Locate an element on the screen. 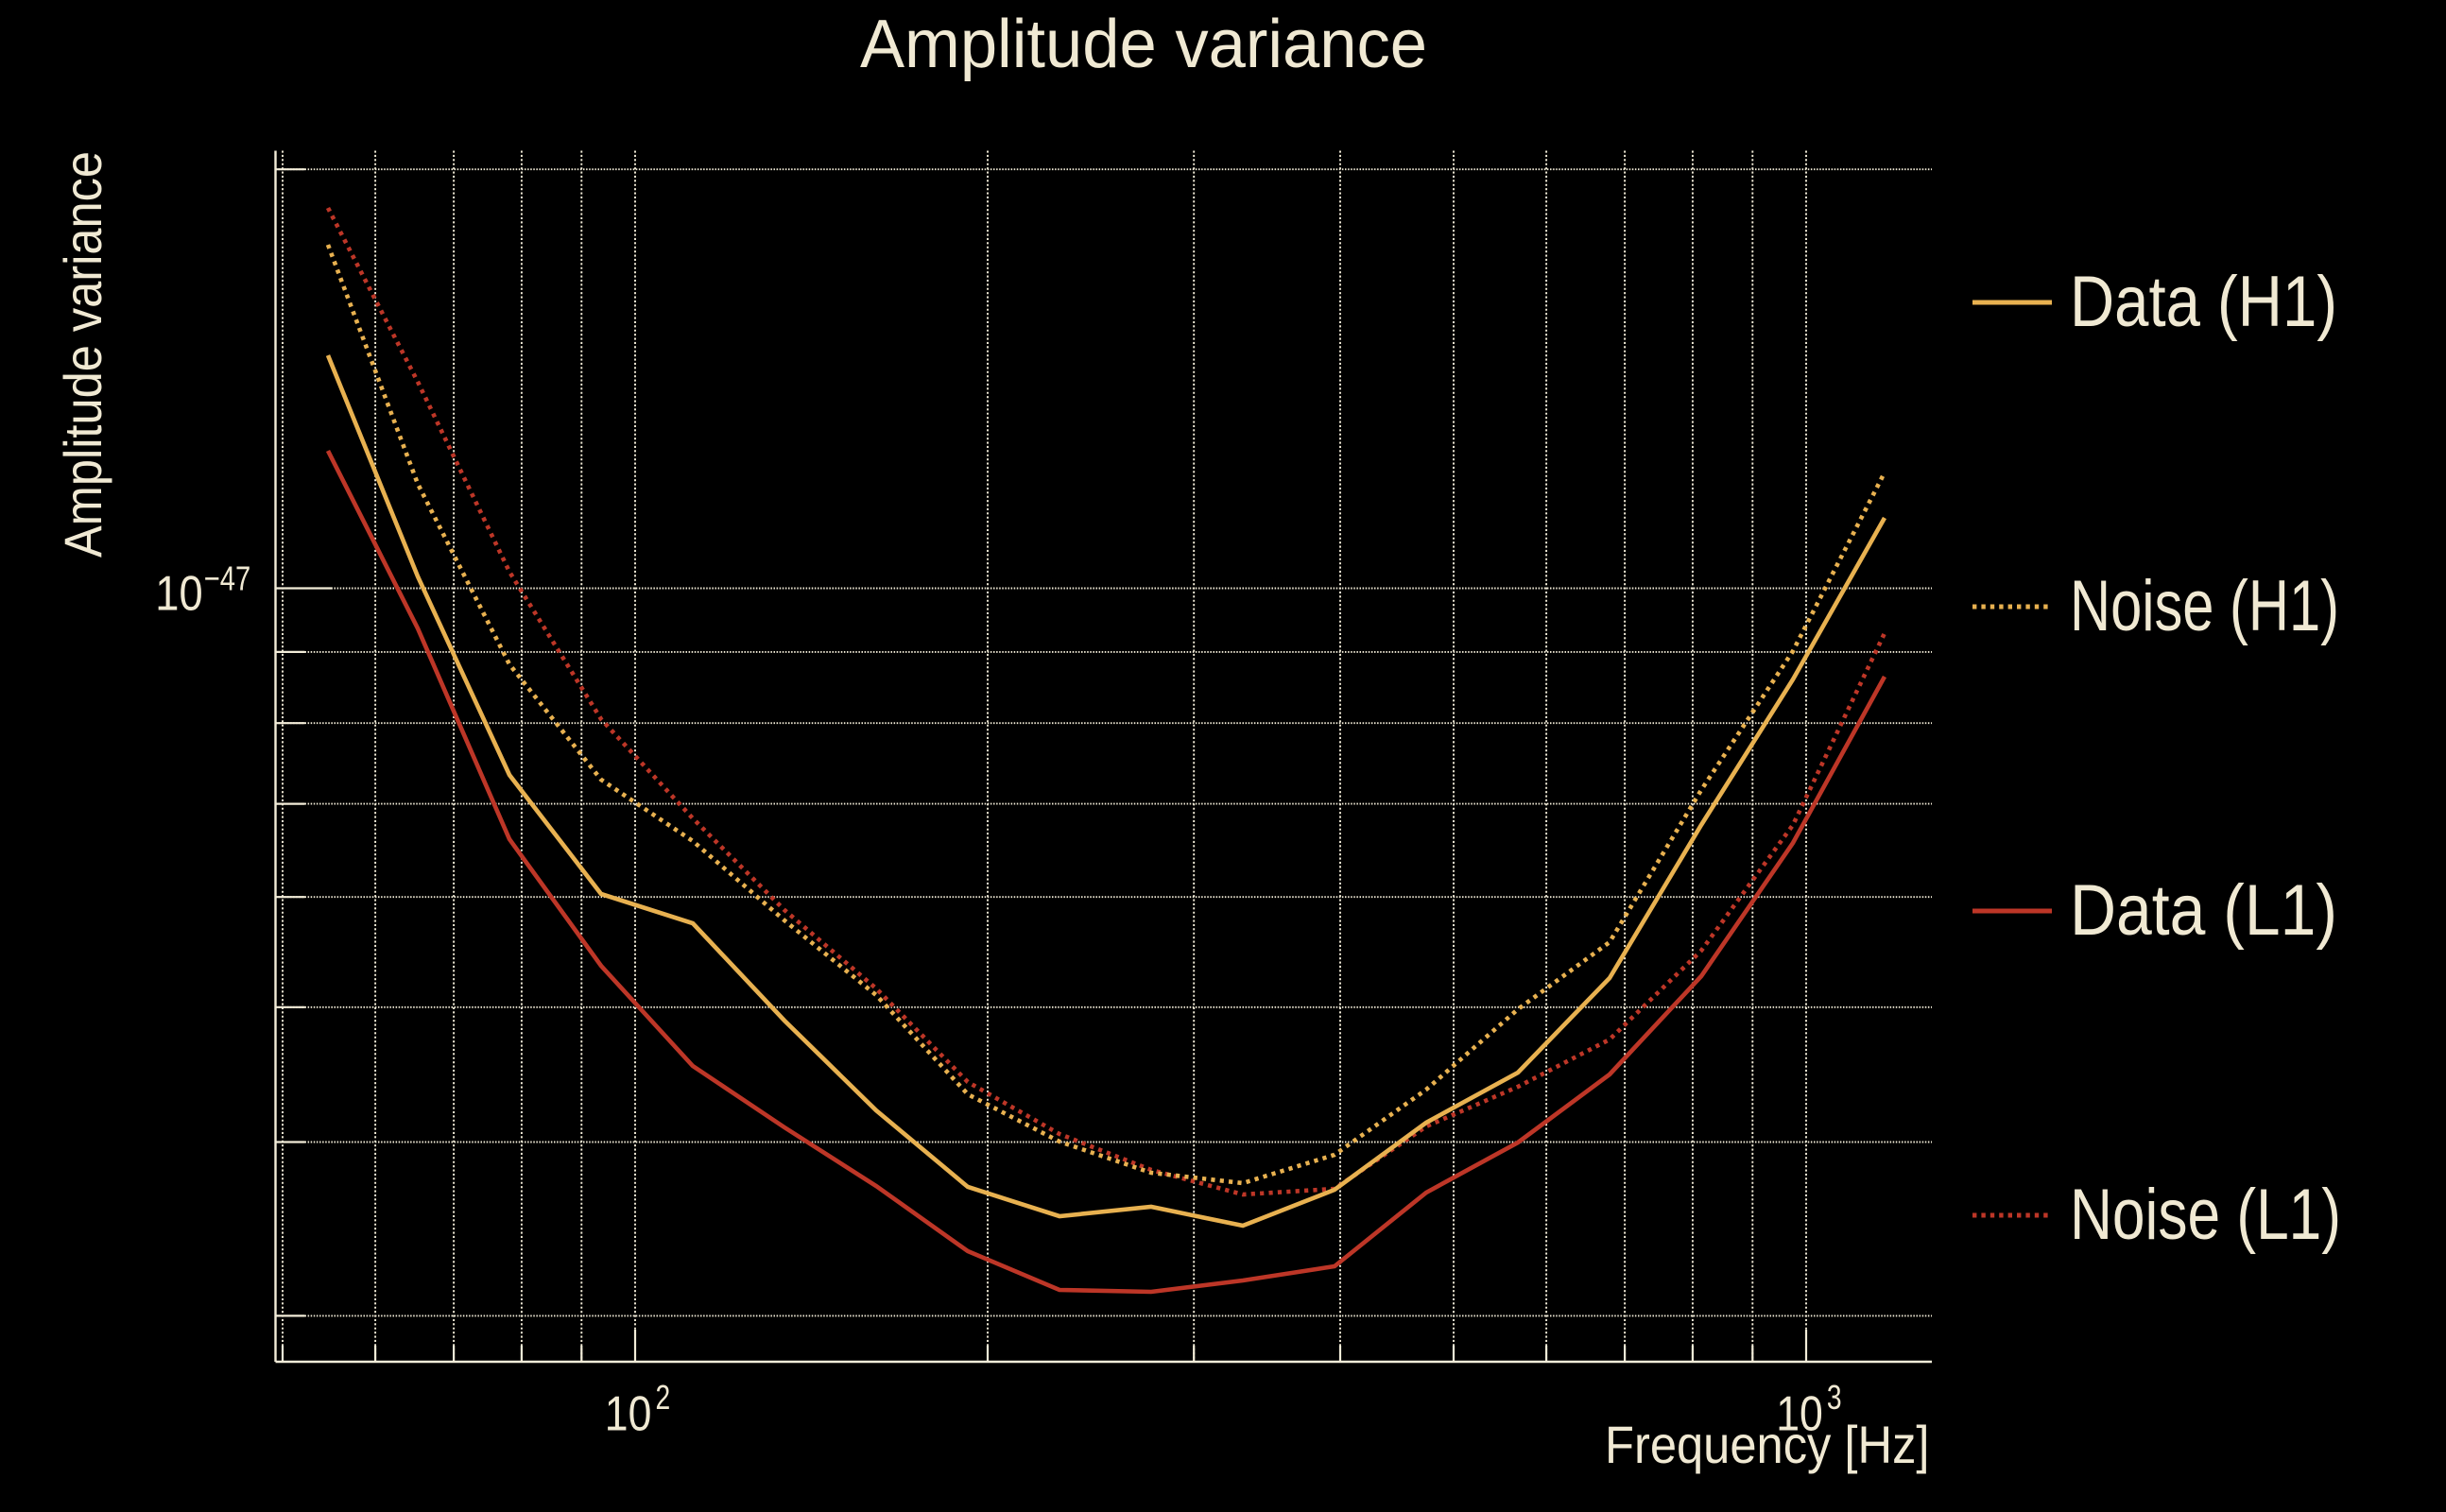 The height and width of the screenshot is (1512, 2446). svg-text: 3 is located at coordinates (1834, 1397).